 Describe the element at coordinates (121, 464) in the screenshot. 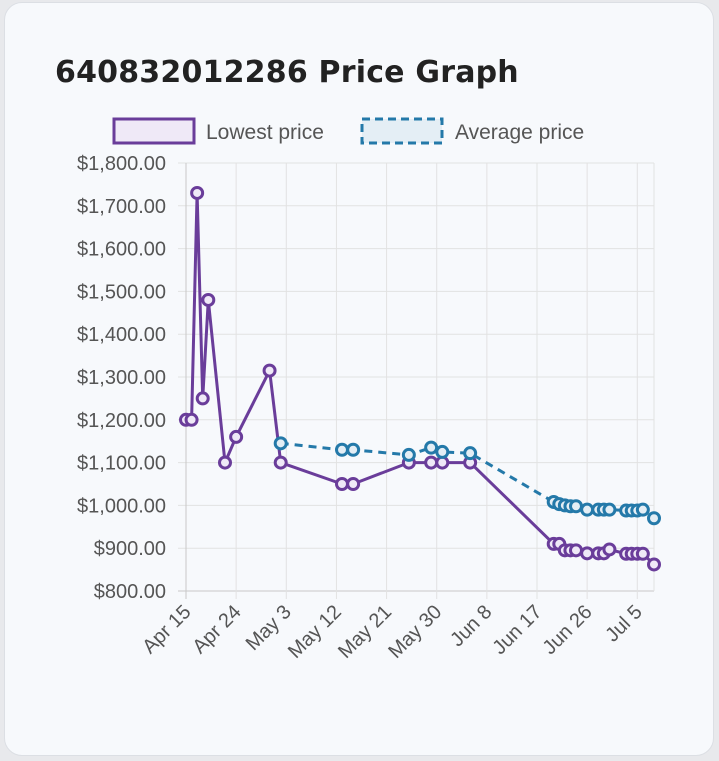

I see `y-tick-label: $1,100.00` at that location.